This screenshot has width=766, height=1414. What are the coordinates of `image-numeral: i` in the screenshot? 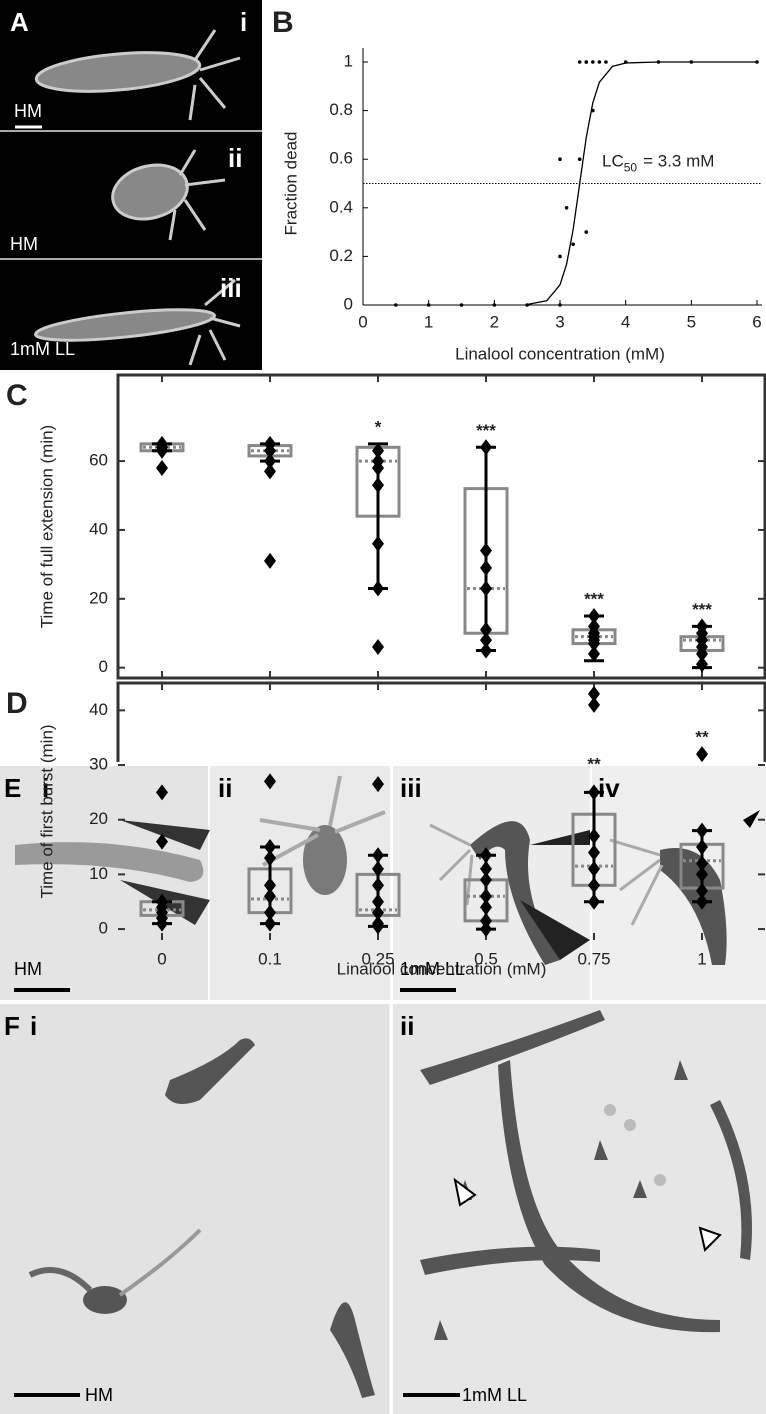 It's located at (243, 22).